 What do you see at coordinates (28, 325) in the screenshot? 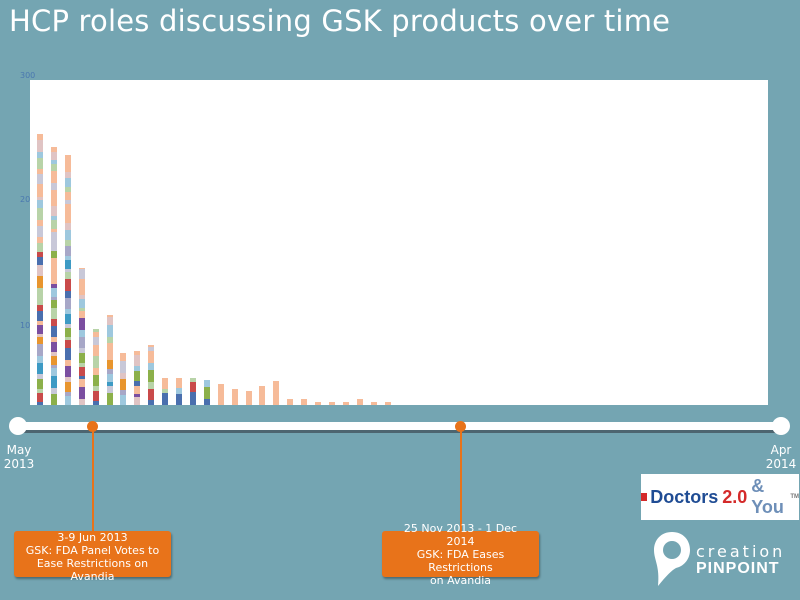
I see `y-tick-label: 100` at bounding box center [28, 325].